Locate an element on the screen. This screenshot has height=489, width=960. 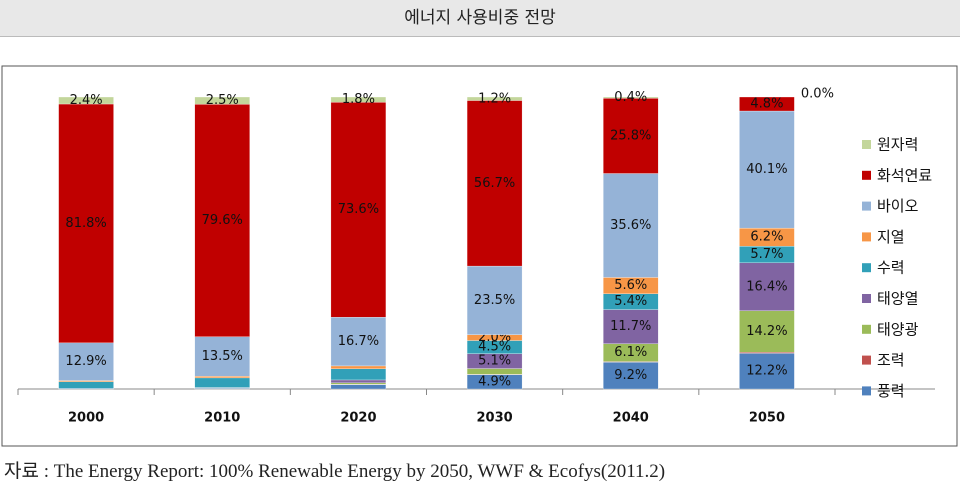
data-label: 2.4% is located at coordinates (86, 100).